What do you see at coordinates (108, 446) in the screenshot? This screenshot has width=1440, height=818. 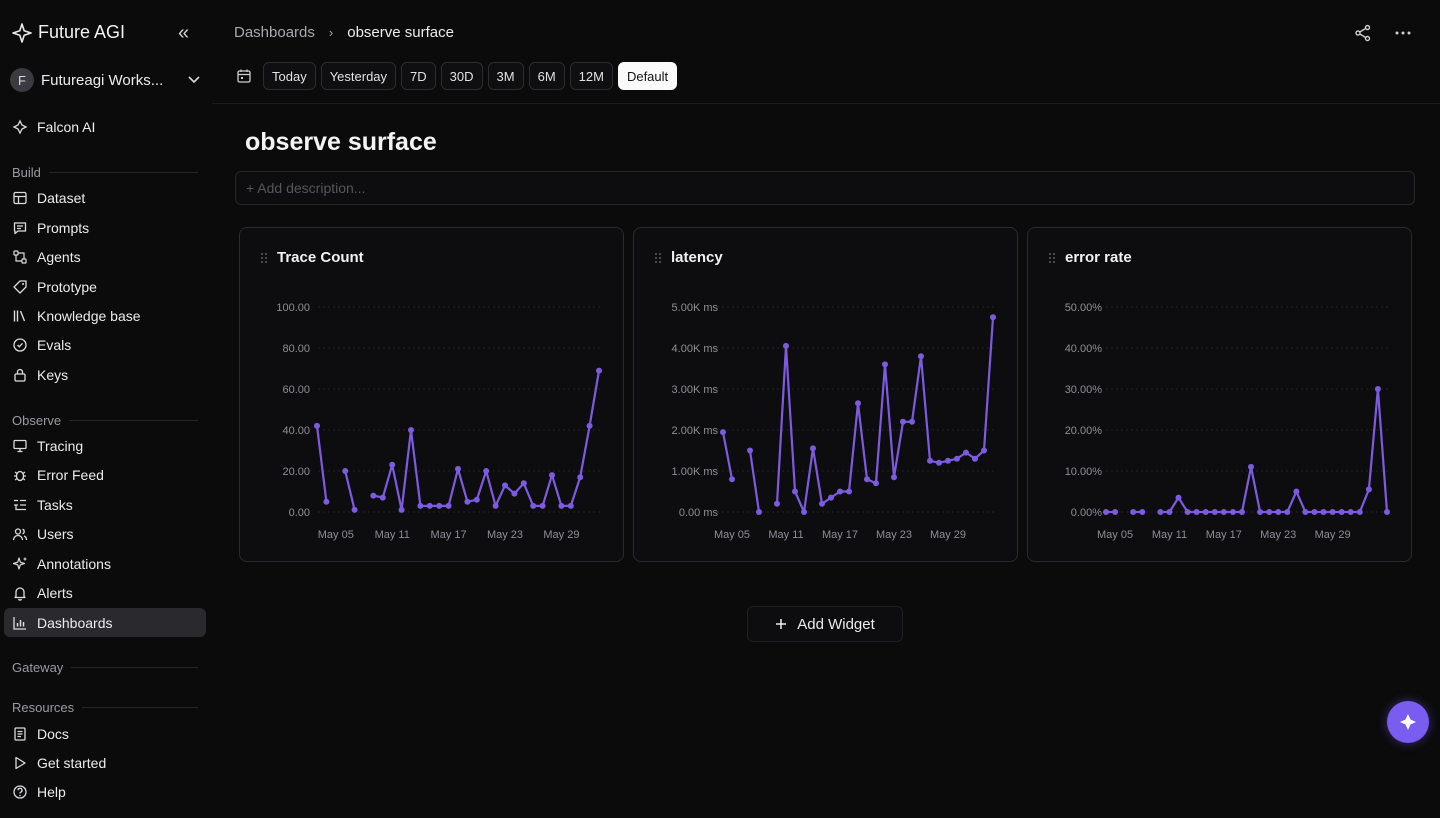 I see `sidebar-item-tracing: Tracing` at bounding box center [108, 446].